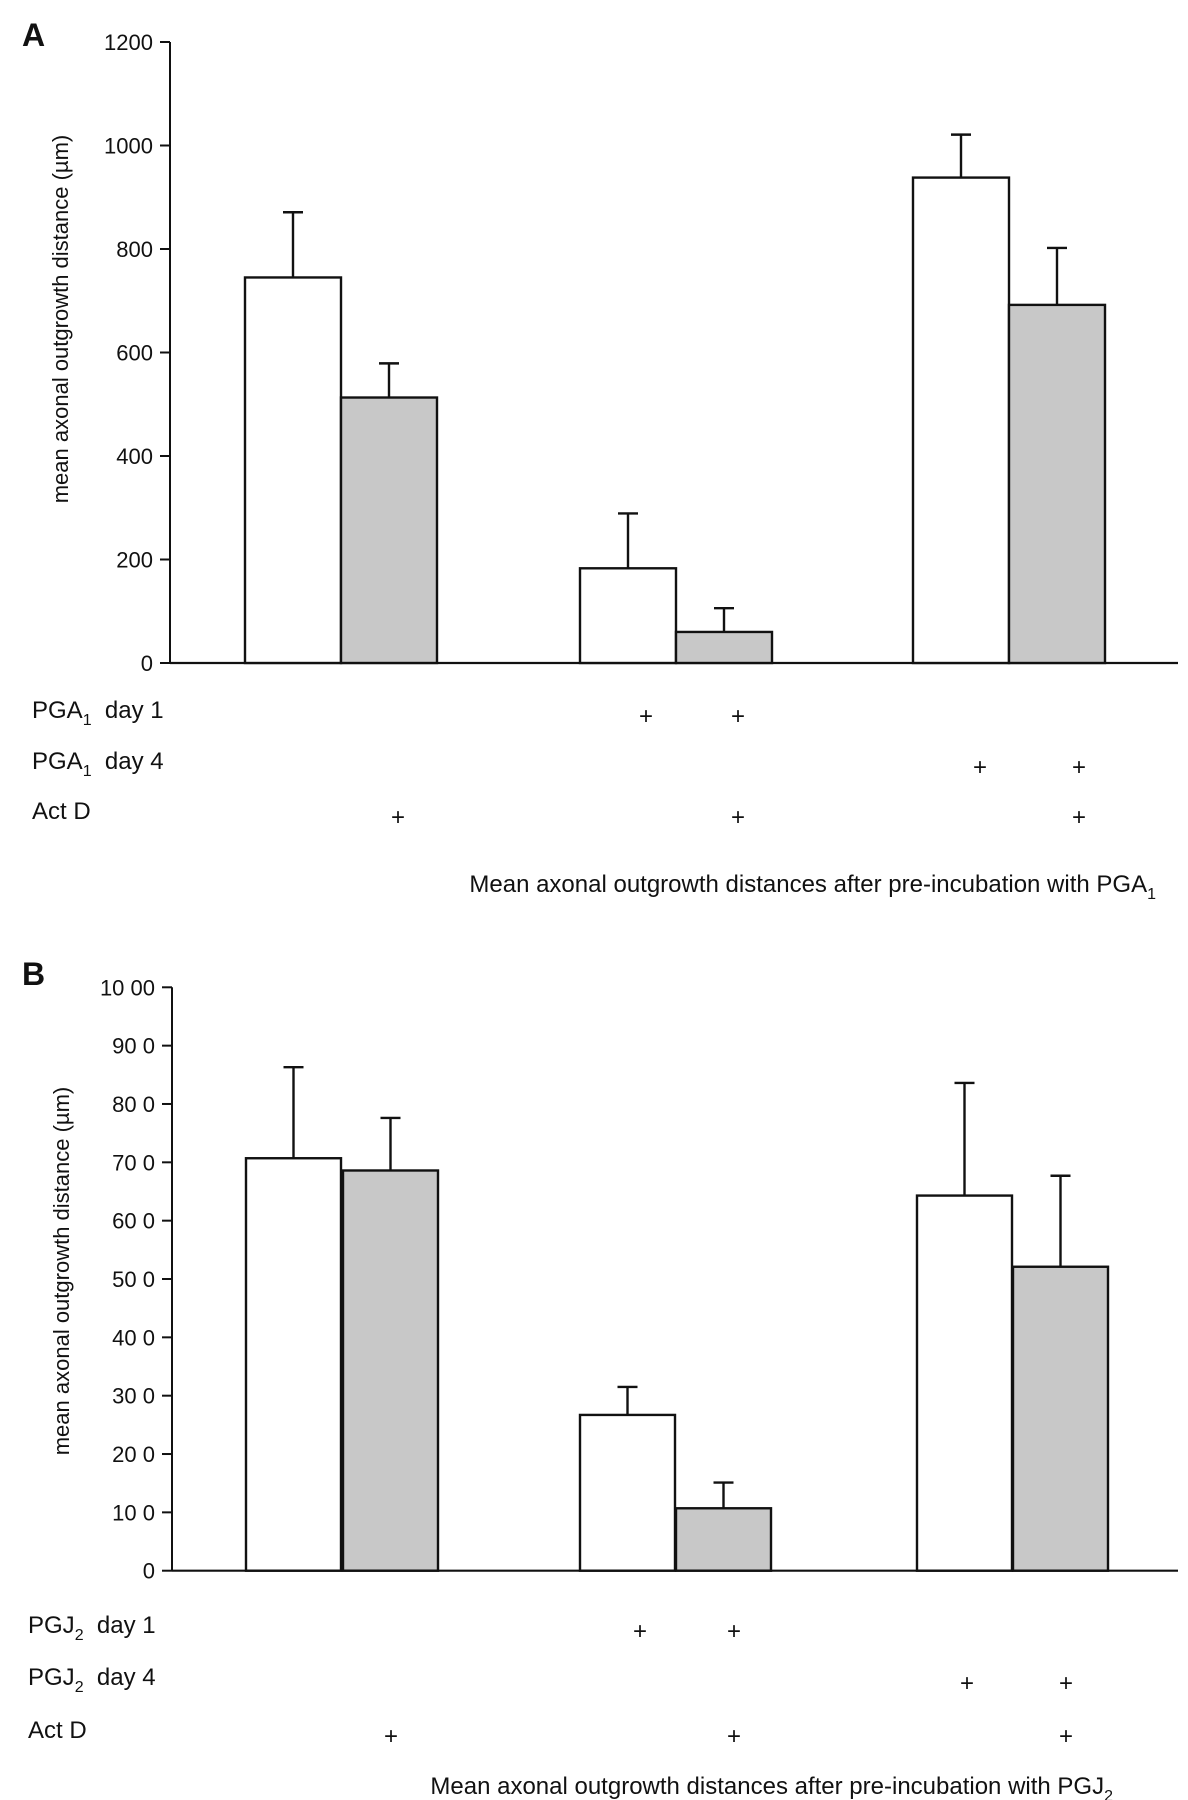 This screenshot has height=1800, width=1188. Describe the element at coordinates (128, 146) in the screenshot. I see `y-tick-label: 1000` at that location.